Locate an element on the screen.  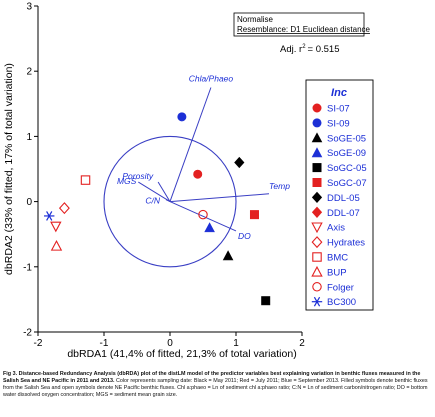
y-tick-label: -2 is located at coordinates (27, 333).